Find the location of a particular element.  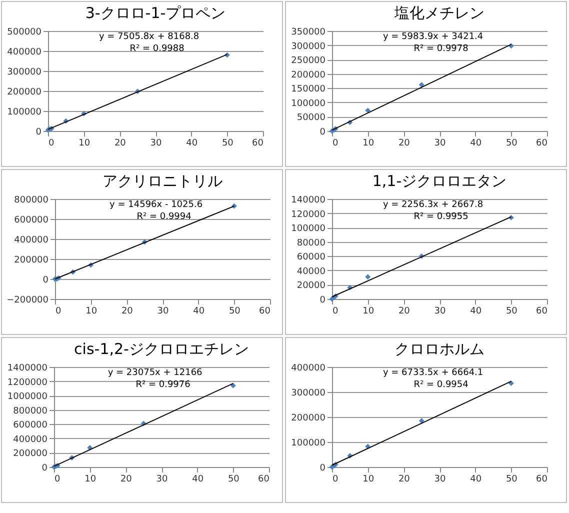

annotation: R² = 0.9955 is located at coordinates (441, 217).